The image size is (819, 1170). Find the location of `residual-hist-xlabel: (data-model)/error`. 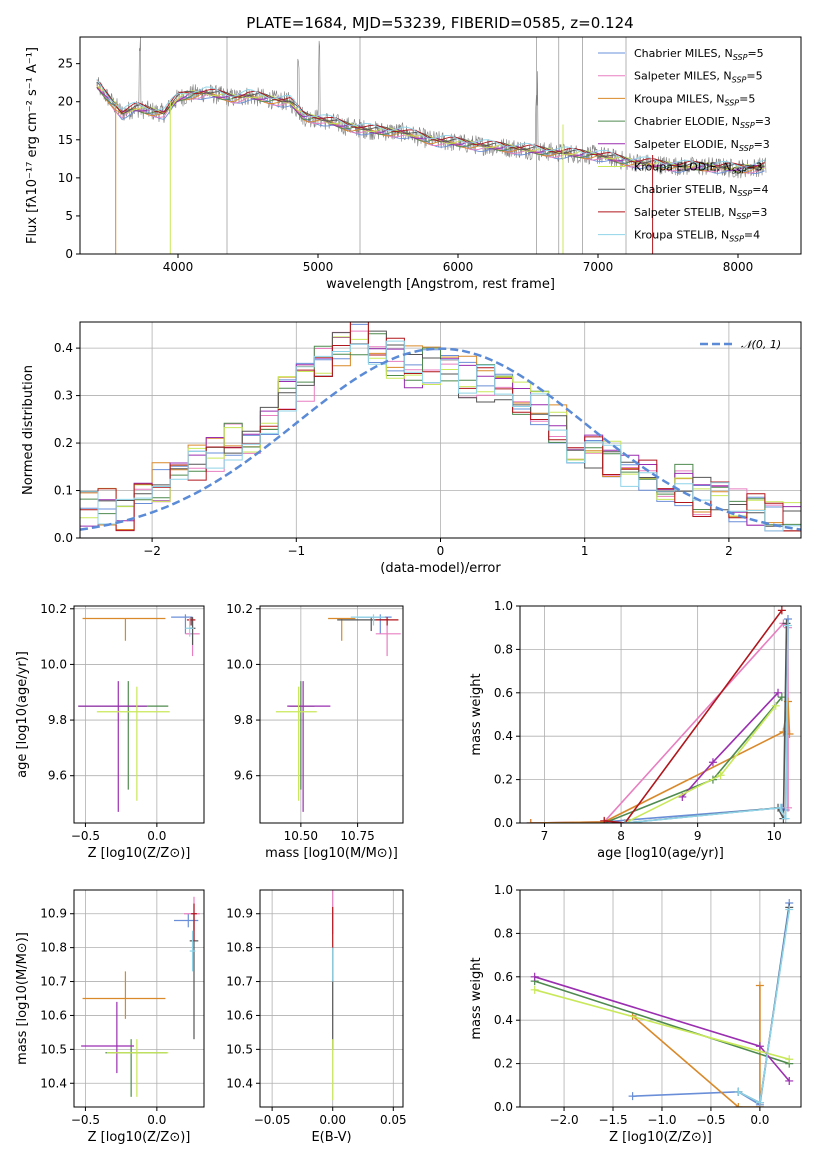

residual-hist-xlabel: (data-model)/error is located at coordinates (440, 568).